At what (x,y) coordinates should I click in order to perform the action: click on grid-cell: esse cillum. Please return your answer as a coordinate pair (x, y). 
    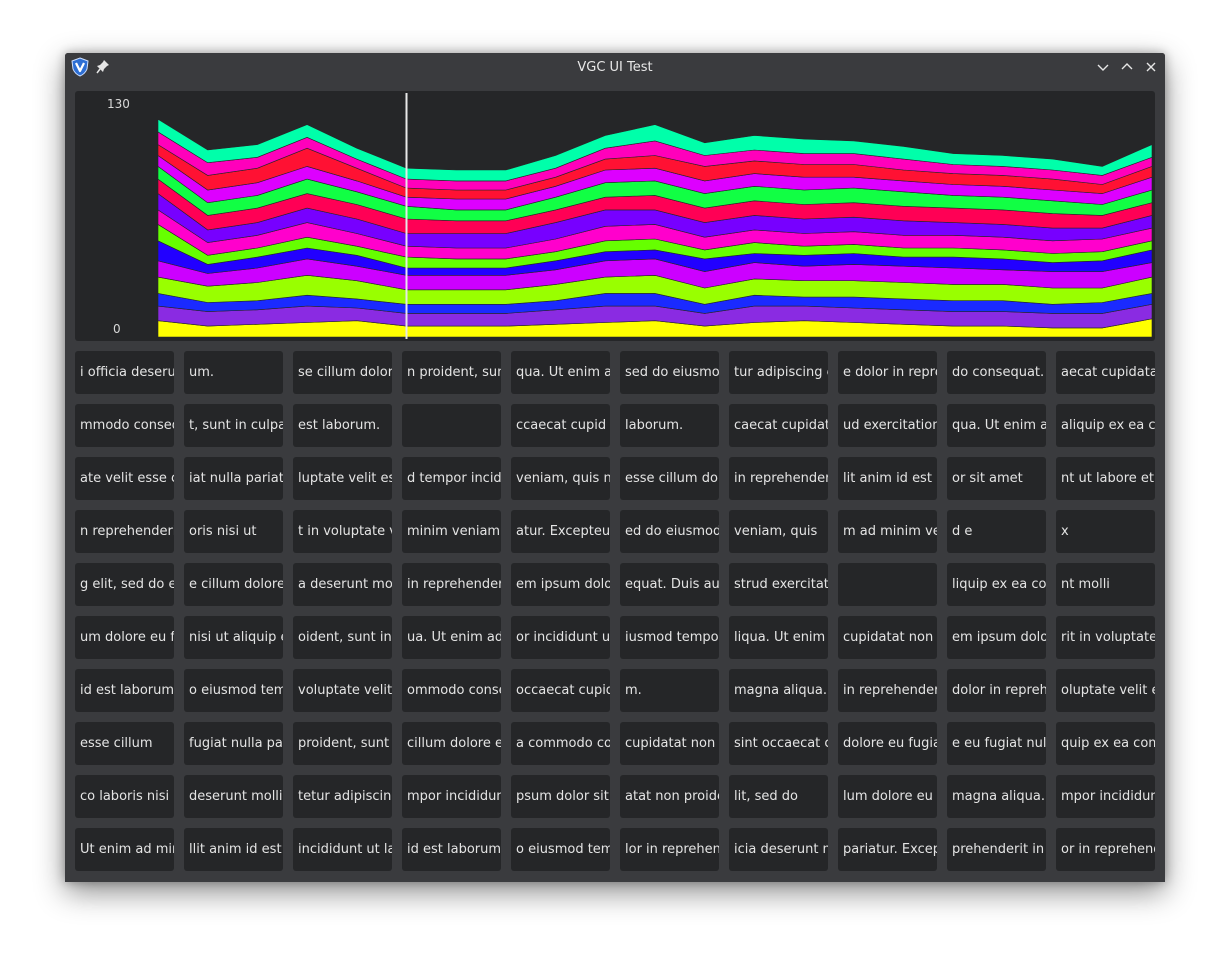
    Looking at the image, I should click on (124, 743).